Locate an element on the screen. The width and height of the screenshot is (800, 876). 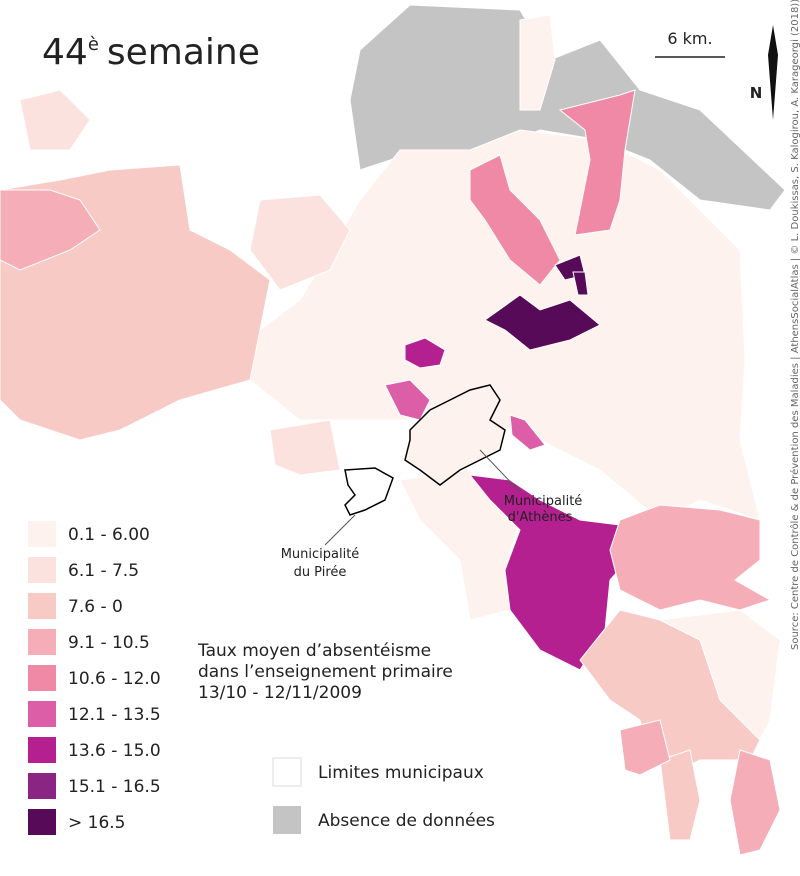
legend-label: 9.1 - 10.5 is located at coordinates (109, 643).